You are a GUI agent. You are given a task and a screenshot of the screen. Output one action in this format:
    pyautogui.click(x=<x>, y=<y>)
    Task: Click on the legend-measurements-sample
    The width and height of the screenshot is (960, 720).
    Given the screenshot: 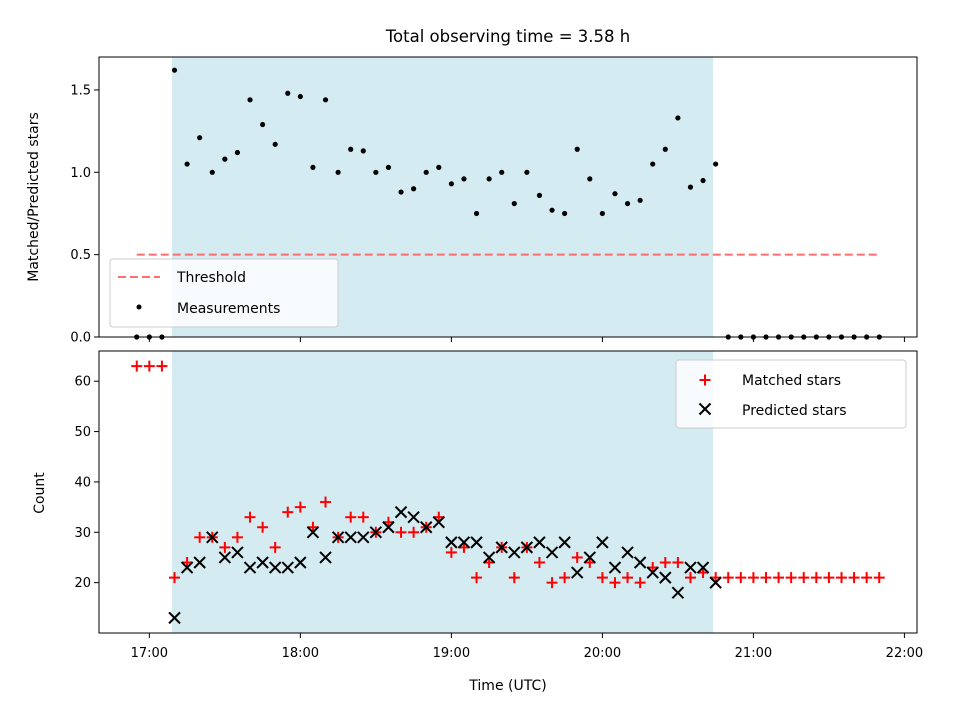 What is the action you would take?
    pyautogui.click(x=139, y=307)
    